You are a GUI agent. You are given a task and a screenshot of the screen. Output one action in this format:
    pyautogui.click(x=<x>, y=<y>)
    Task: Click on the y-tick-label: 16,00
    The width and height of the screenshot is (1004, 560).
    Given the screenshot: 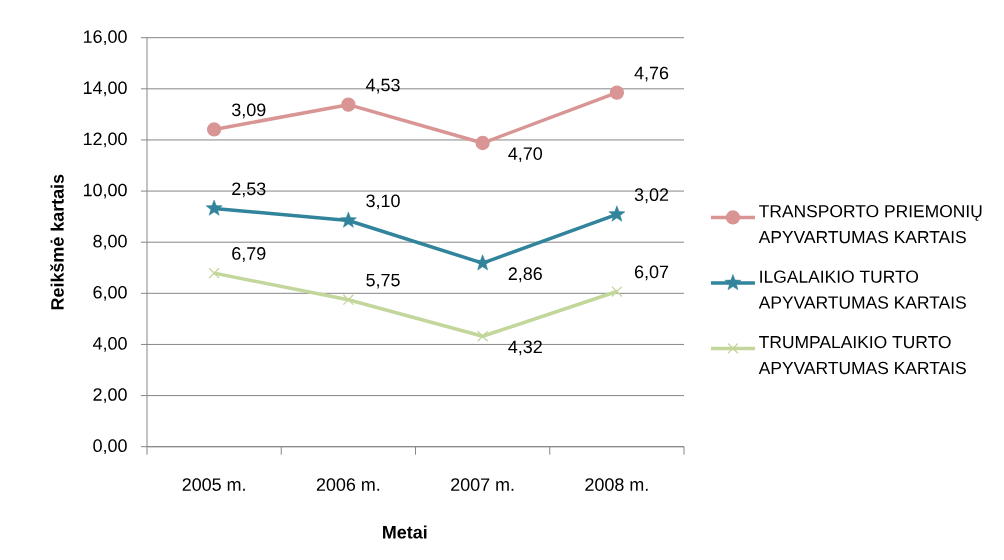 What is the action you would take?
    pyautogui.click(x=105, y=38)
    